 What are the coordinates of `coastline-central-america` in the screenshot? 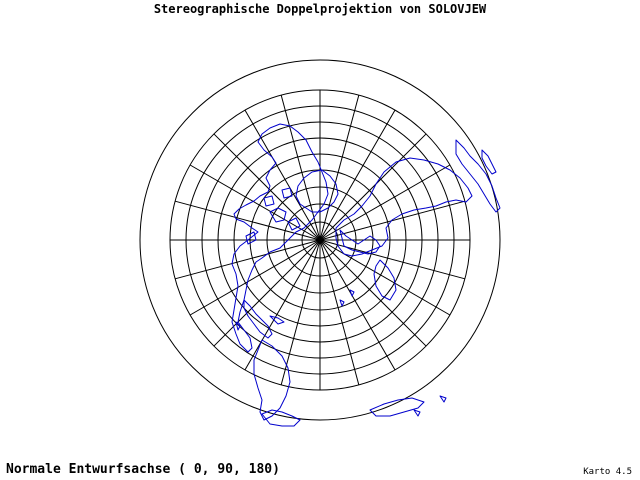 It's located at (264, 319).